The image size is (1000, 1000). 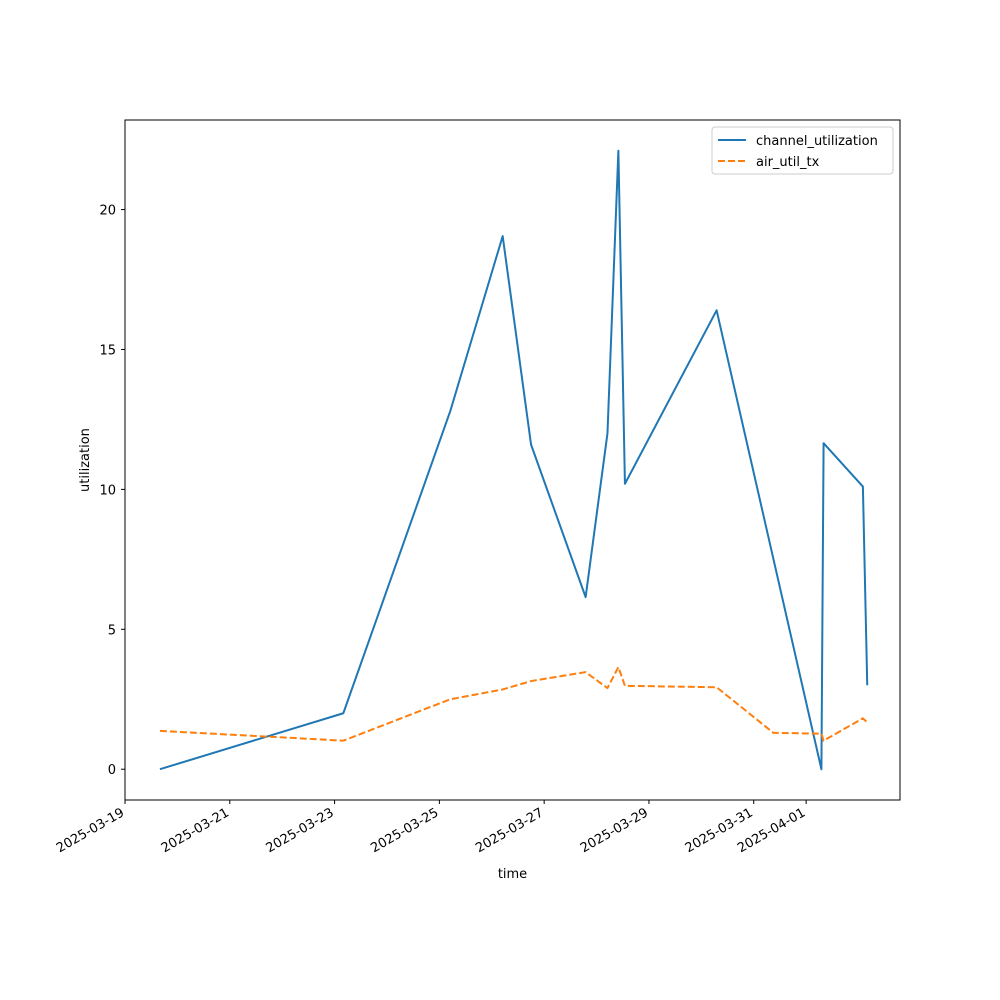 I want to click on y-tick-label: 0, so click(x=112, y=770).